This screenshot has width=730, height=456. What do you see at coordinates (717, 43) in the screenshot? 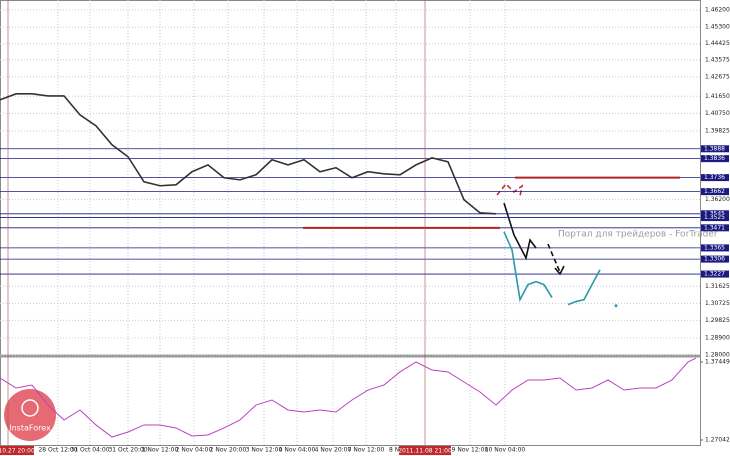
I see `y-tick-label: 1.44425` at bounding box center [717, 43].